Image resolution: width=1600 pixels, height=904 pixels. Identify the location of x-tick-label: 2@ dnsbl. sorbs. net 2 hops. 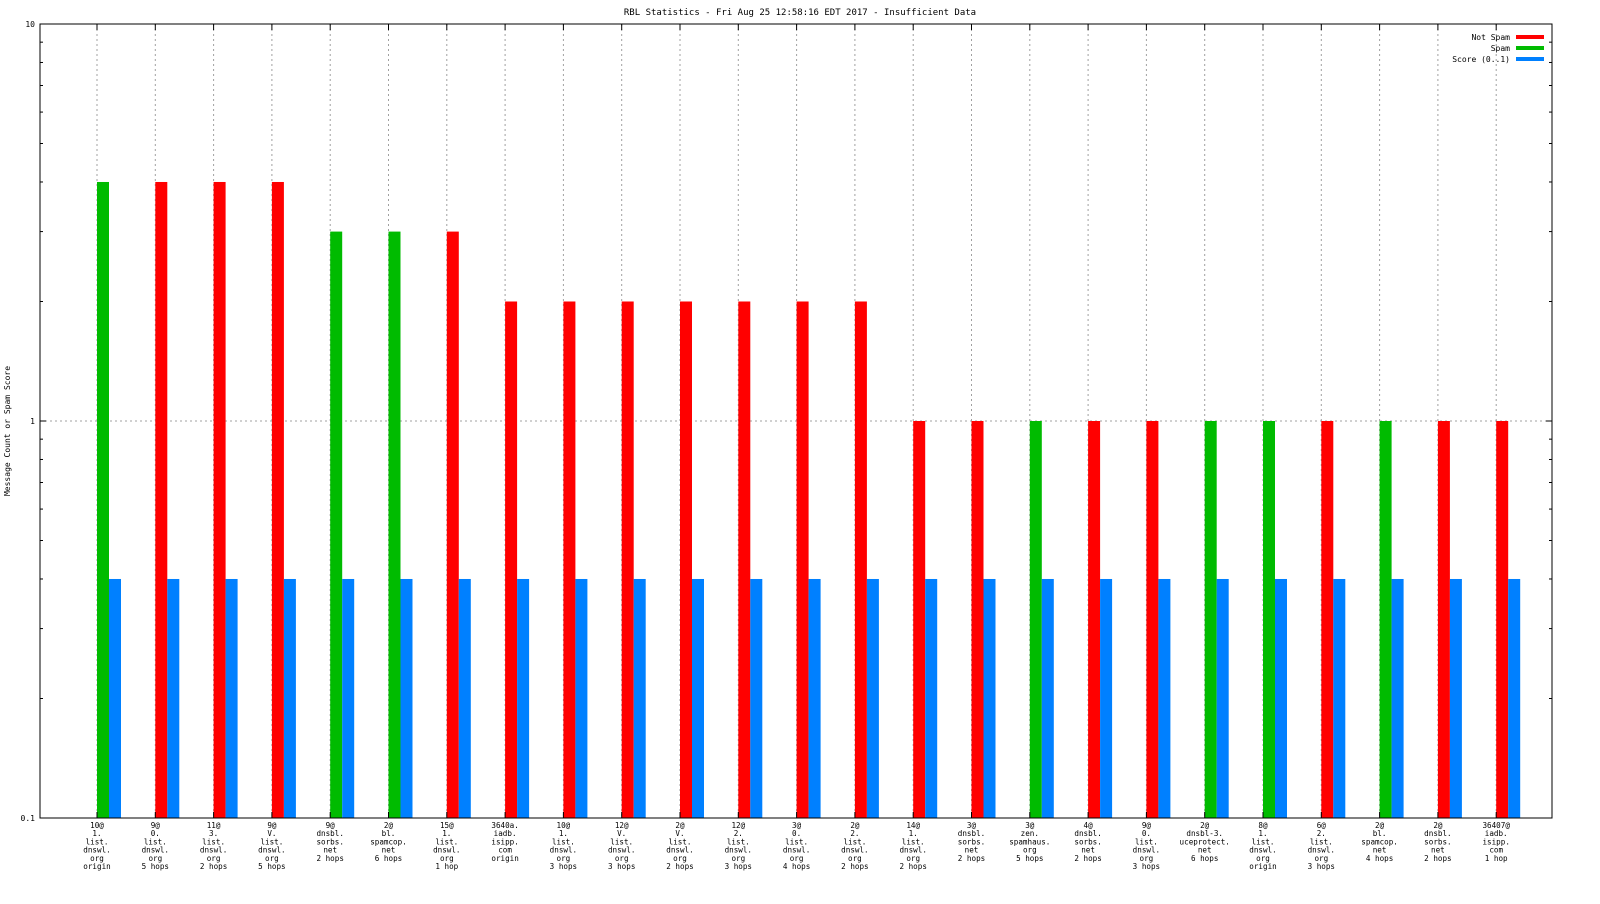
(1437, 842).